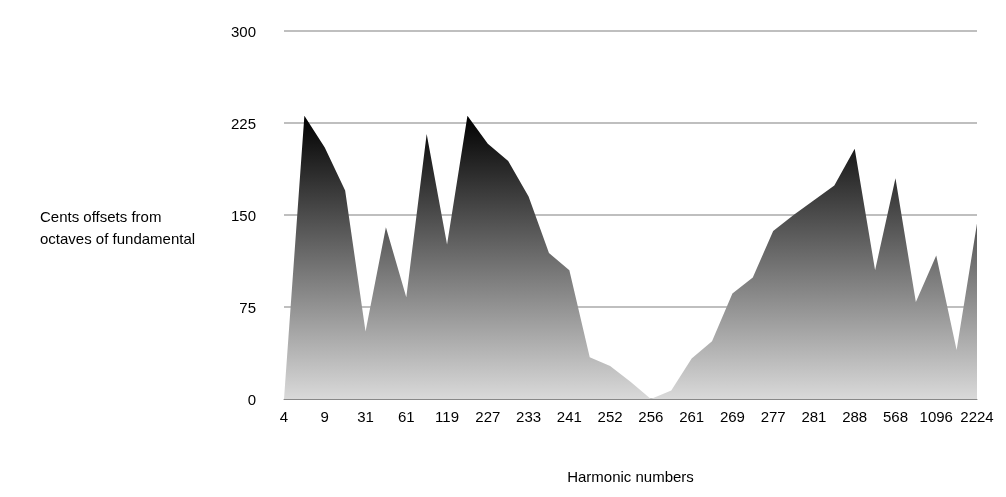 The height and width of the screenshot is (497, 1006). Describe the element at coordinates (855, 416) in the screenshot. I see `x-tick-label: 288` at that location.